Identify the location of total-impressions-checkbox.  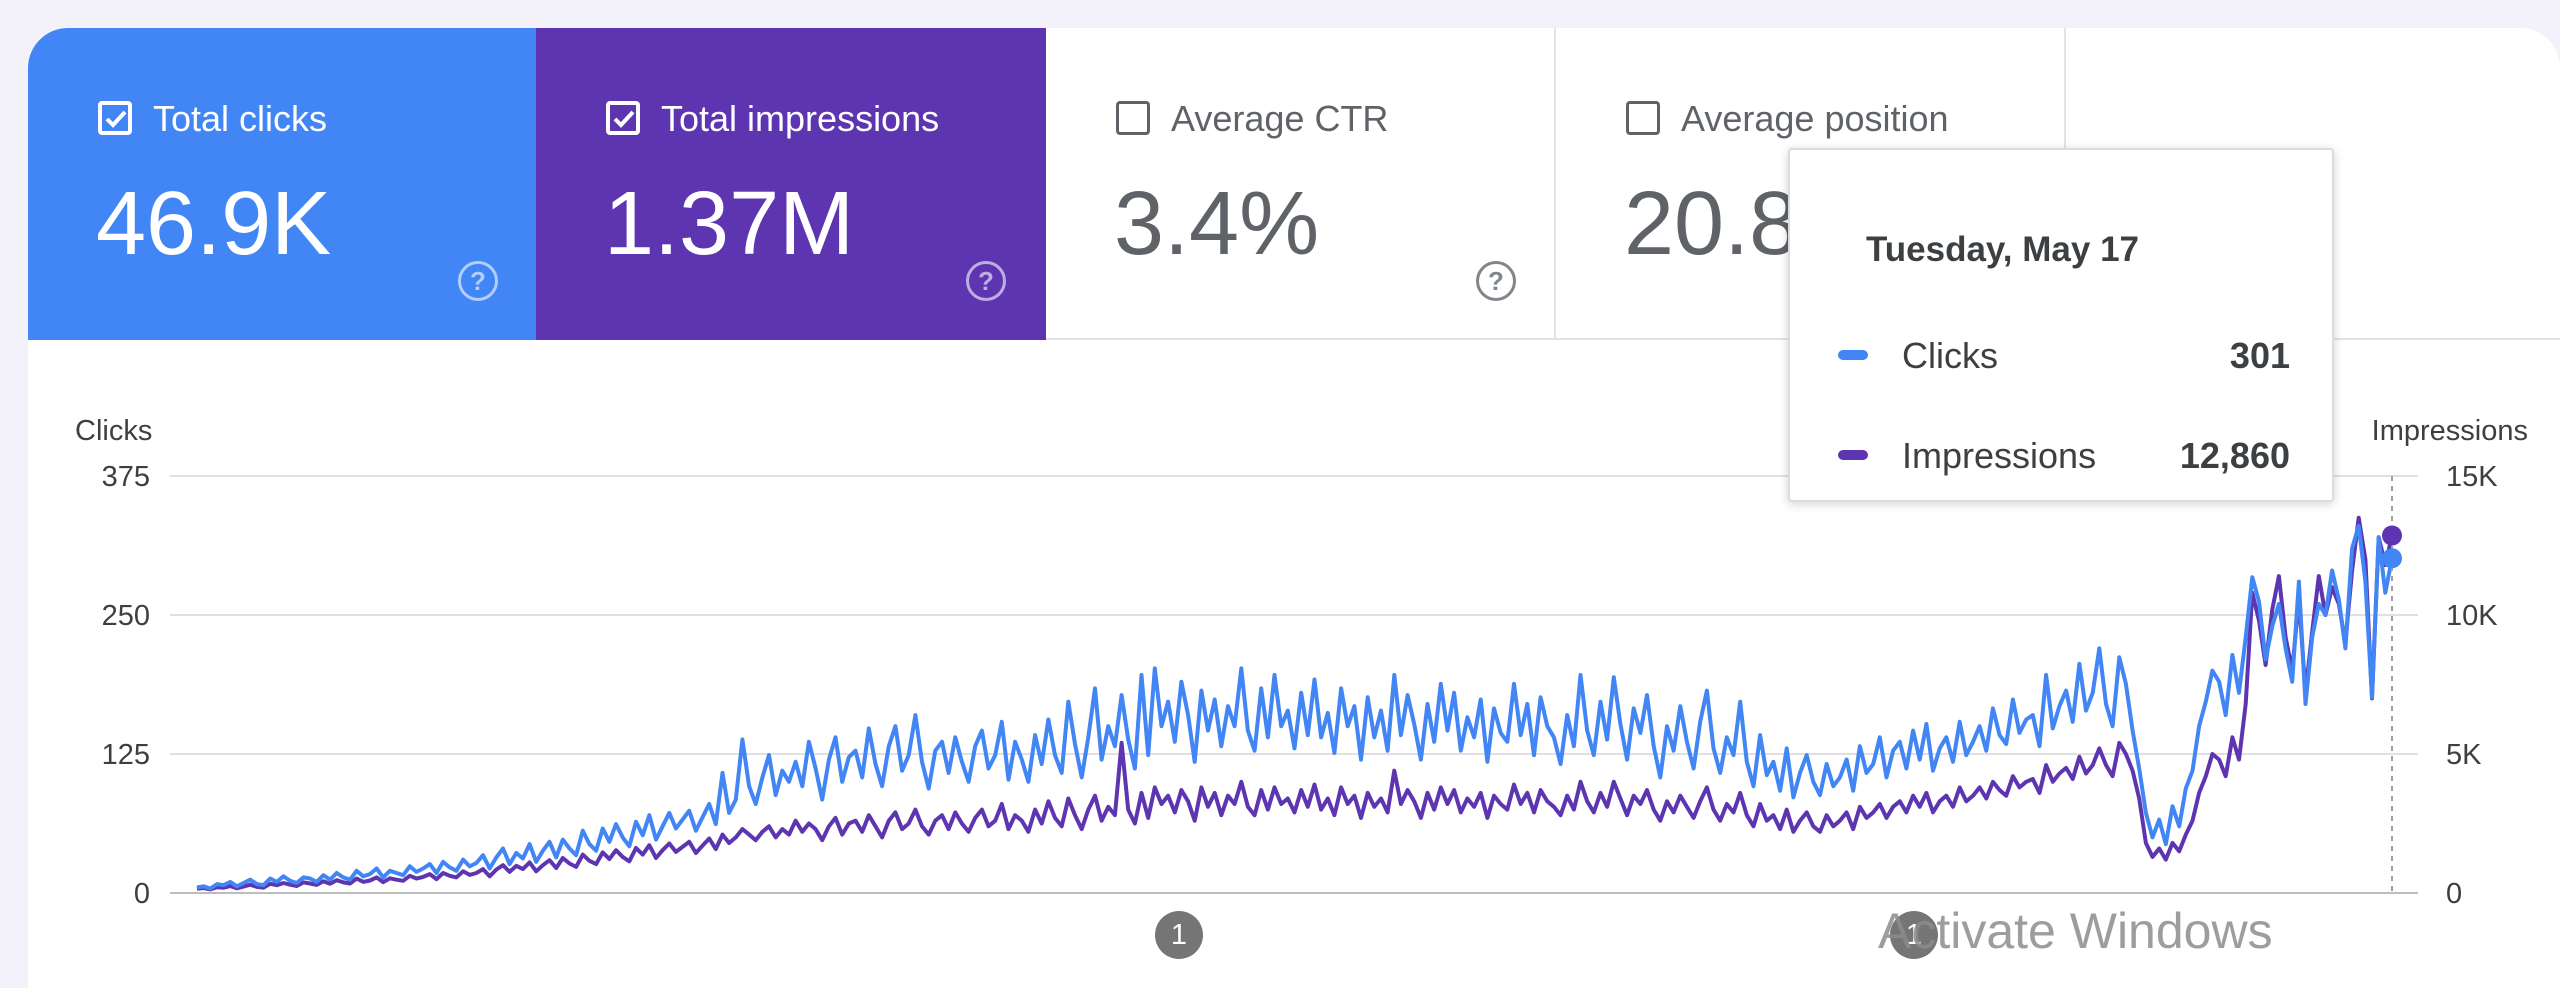
(623, 118).